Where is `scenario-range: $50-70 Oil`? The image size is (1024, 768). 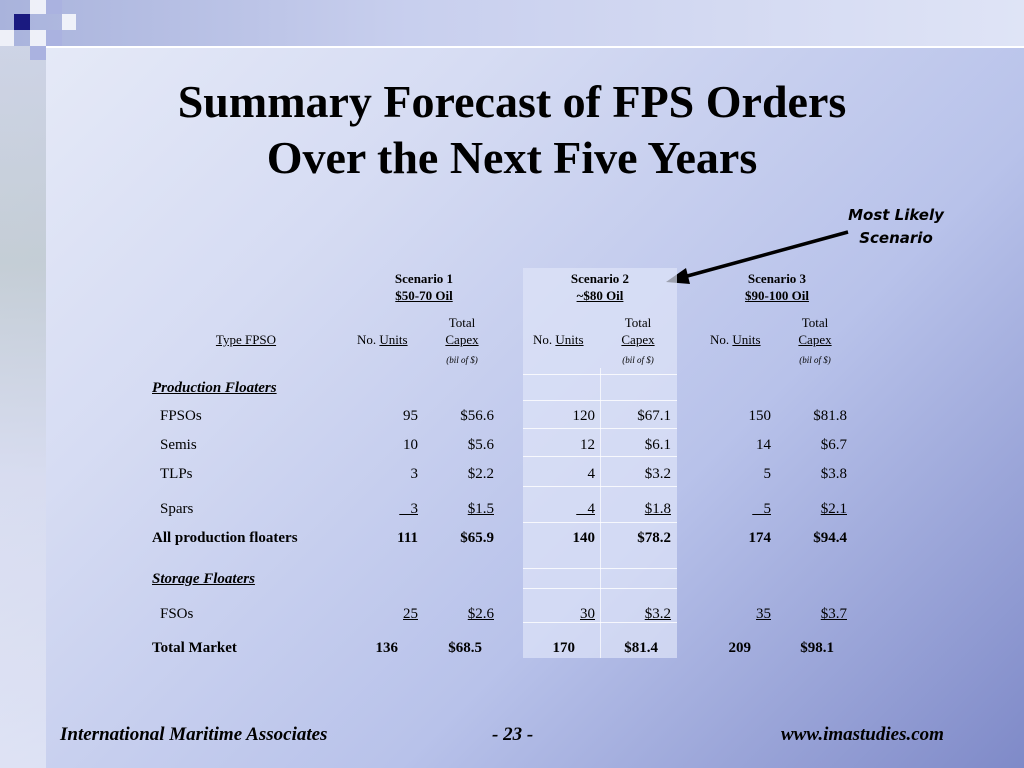
scenario-range: $50-70 Oil is located at coordinates (424, 295).